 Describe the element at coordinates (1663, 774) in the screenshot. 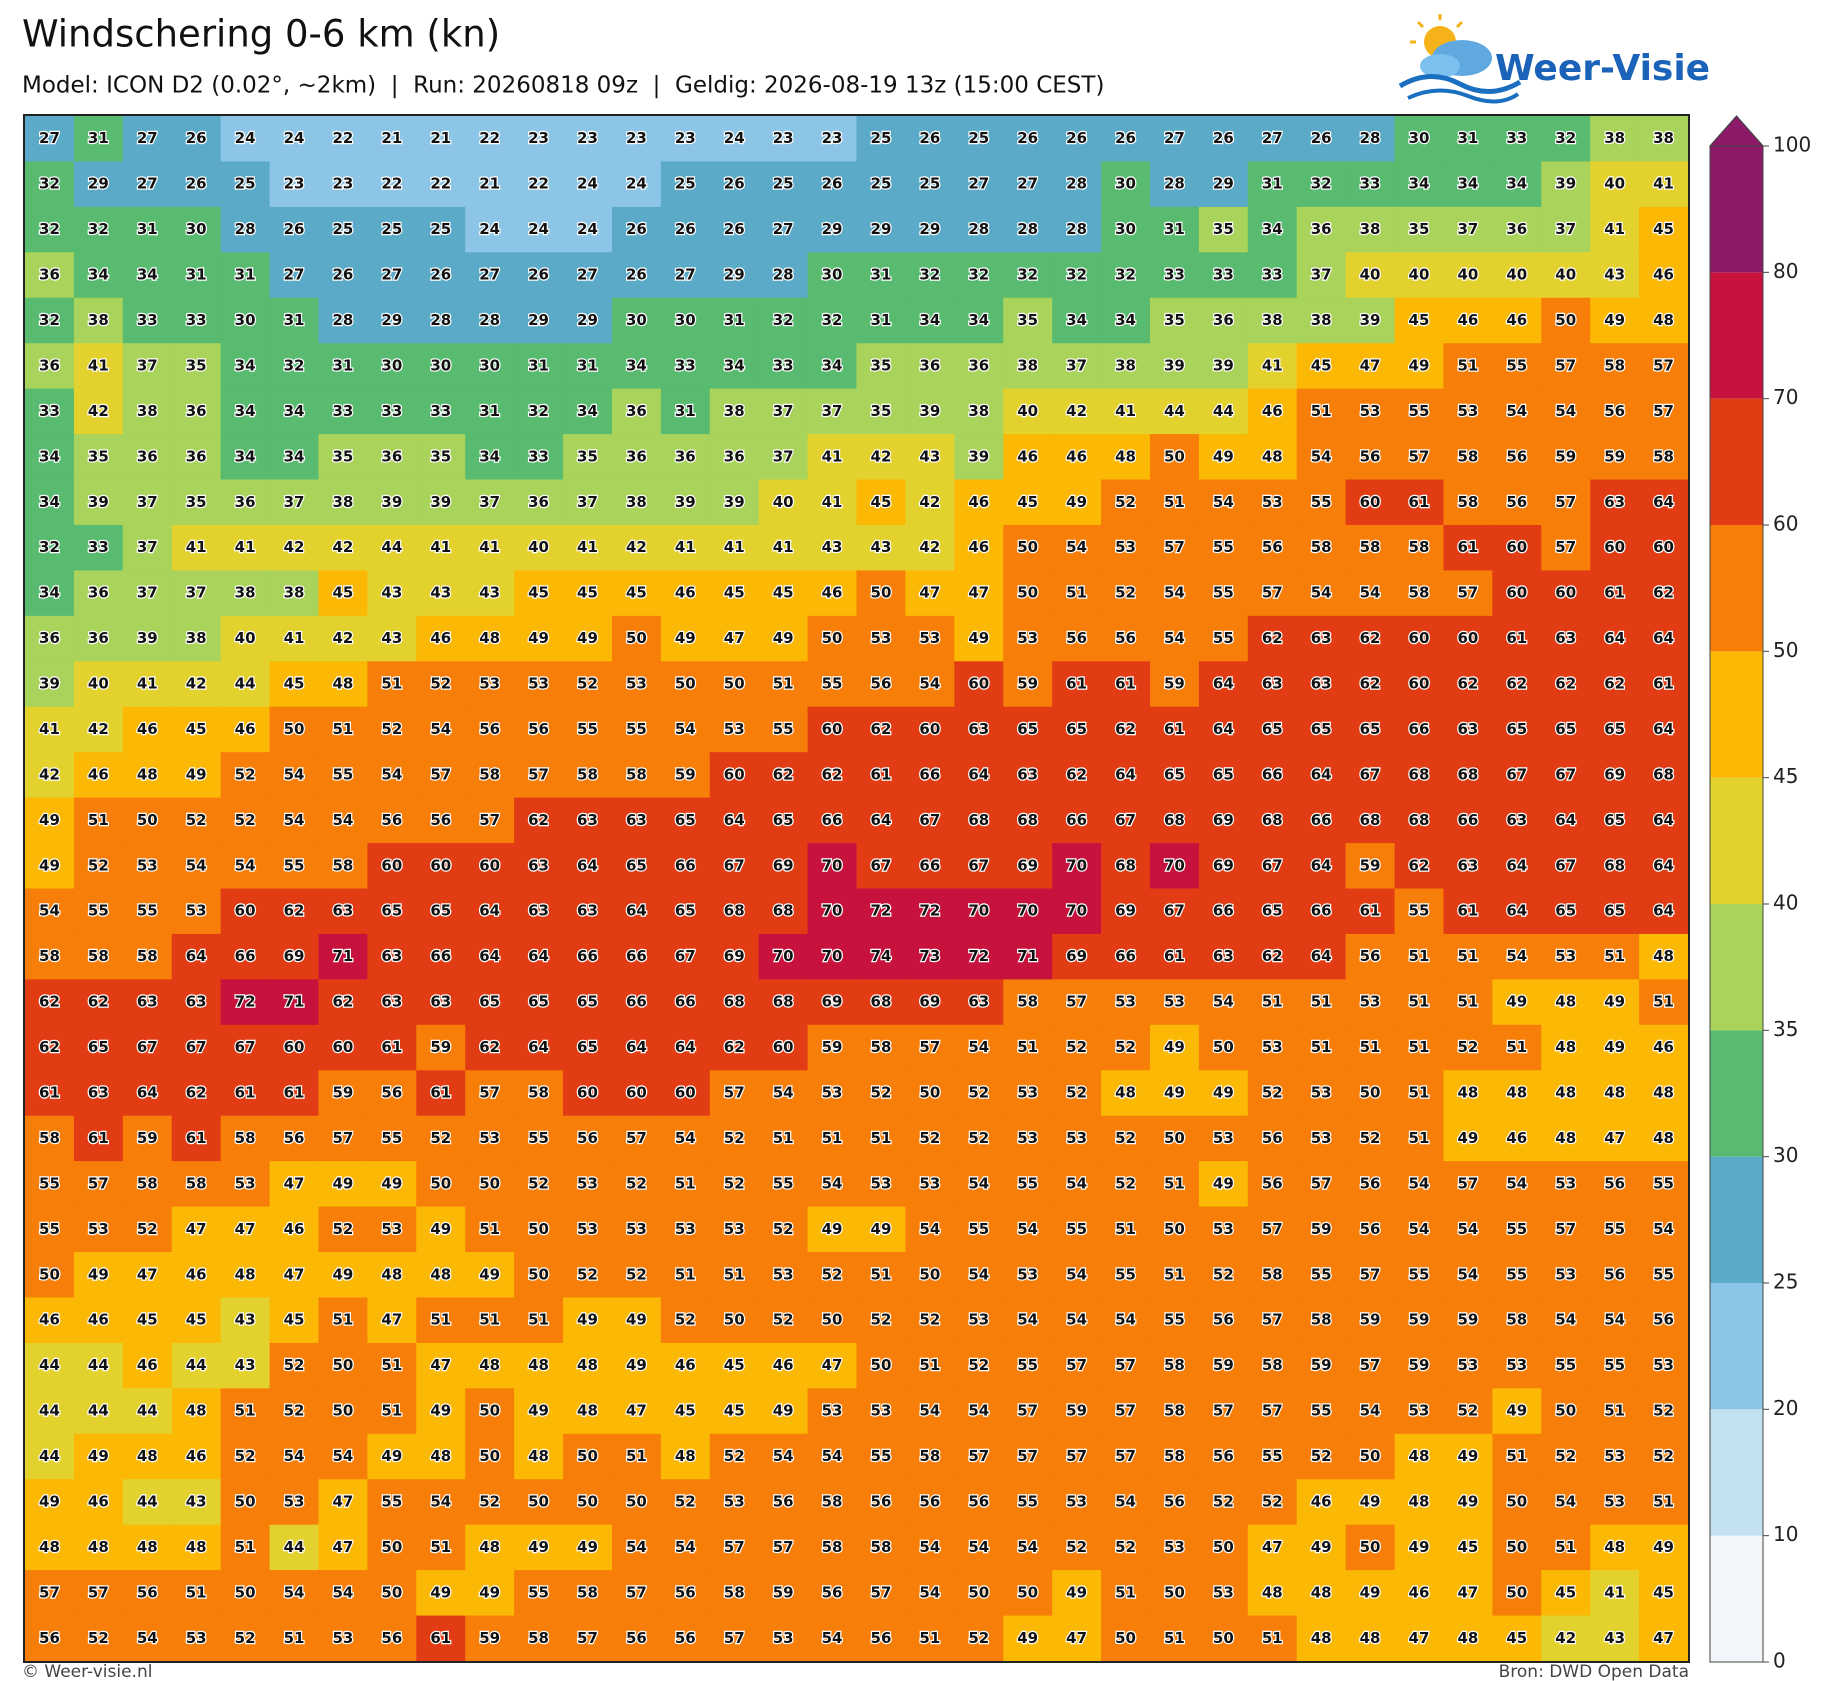

I see `cell-value: 68` at that location.